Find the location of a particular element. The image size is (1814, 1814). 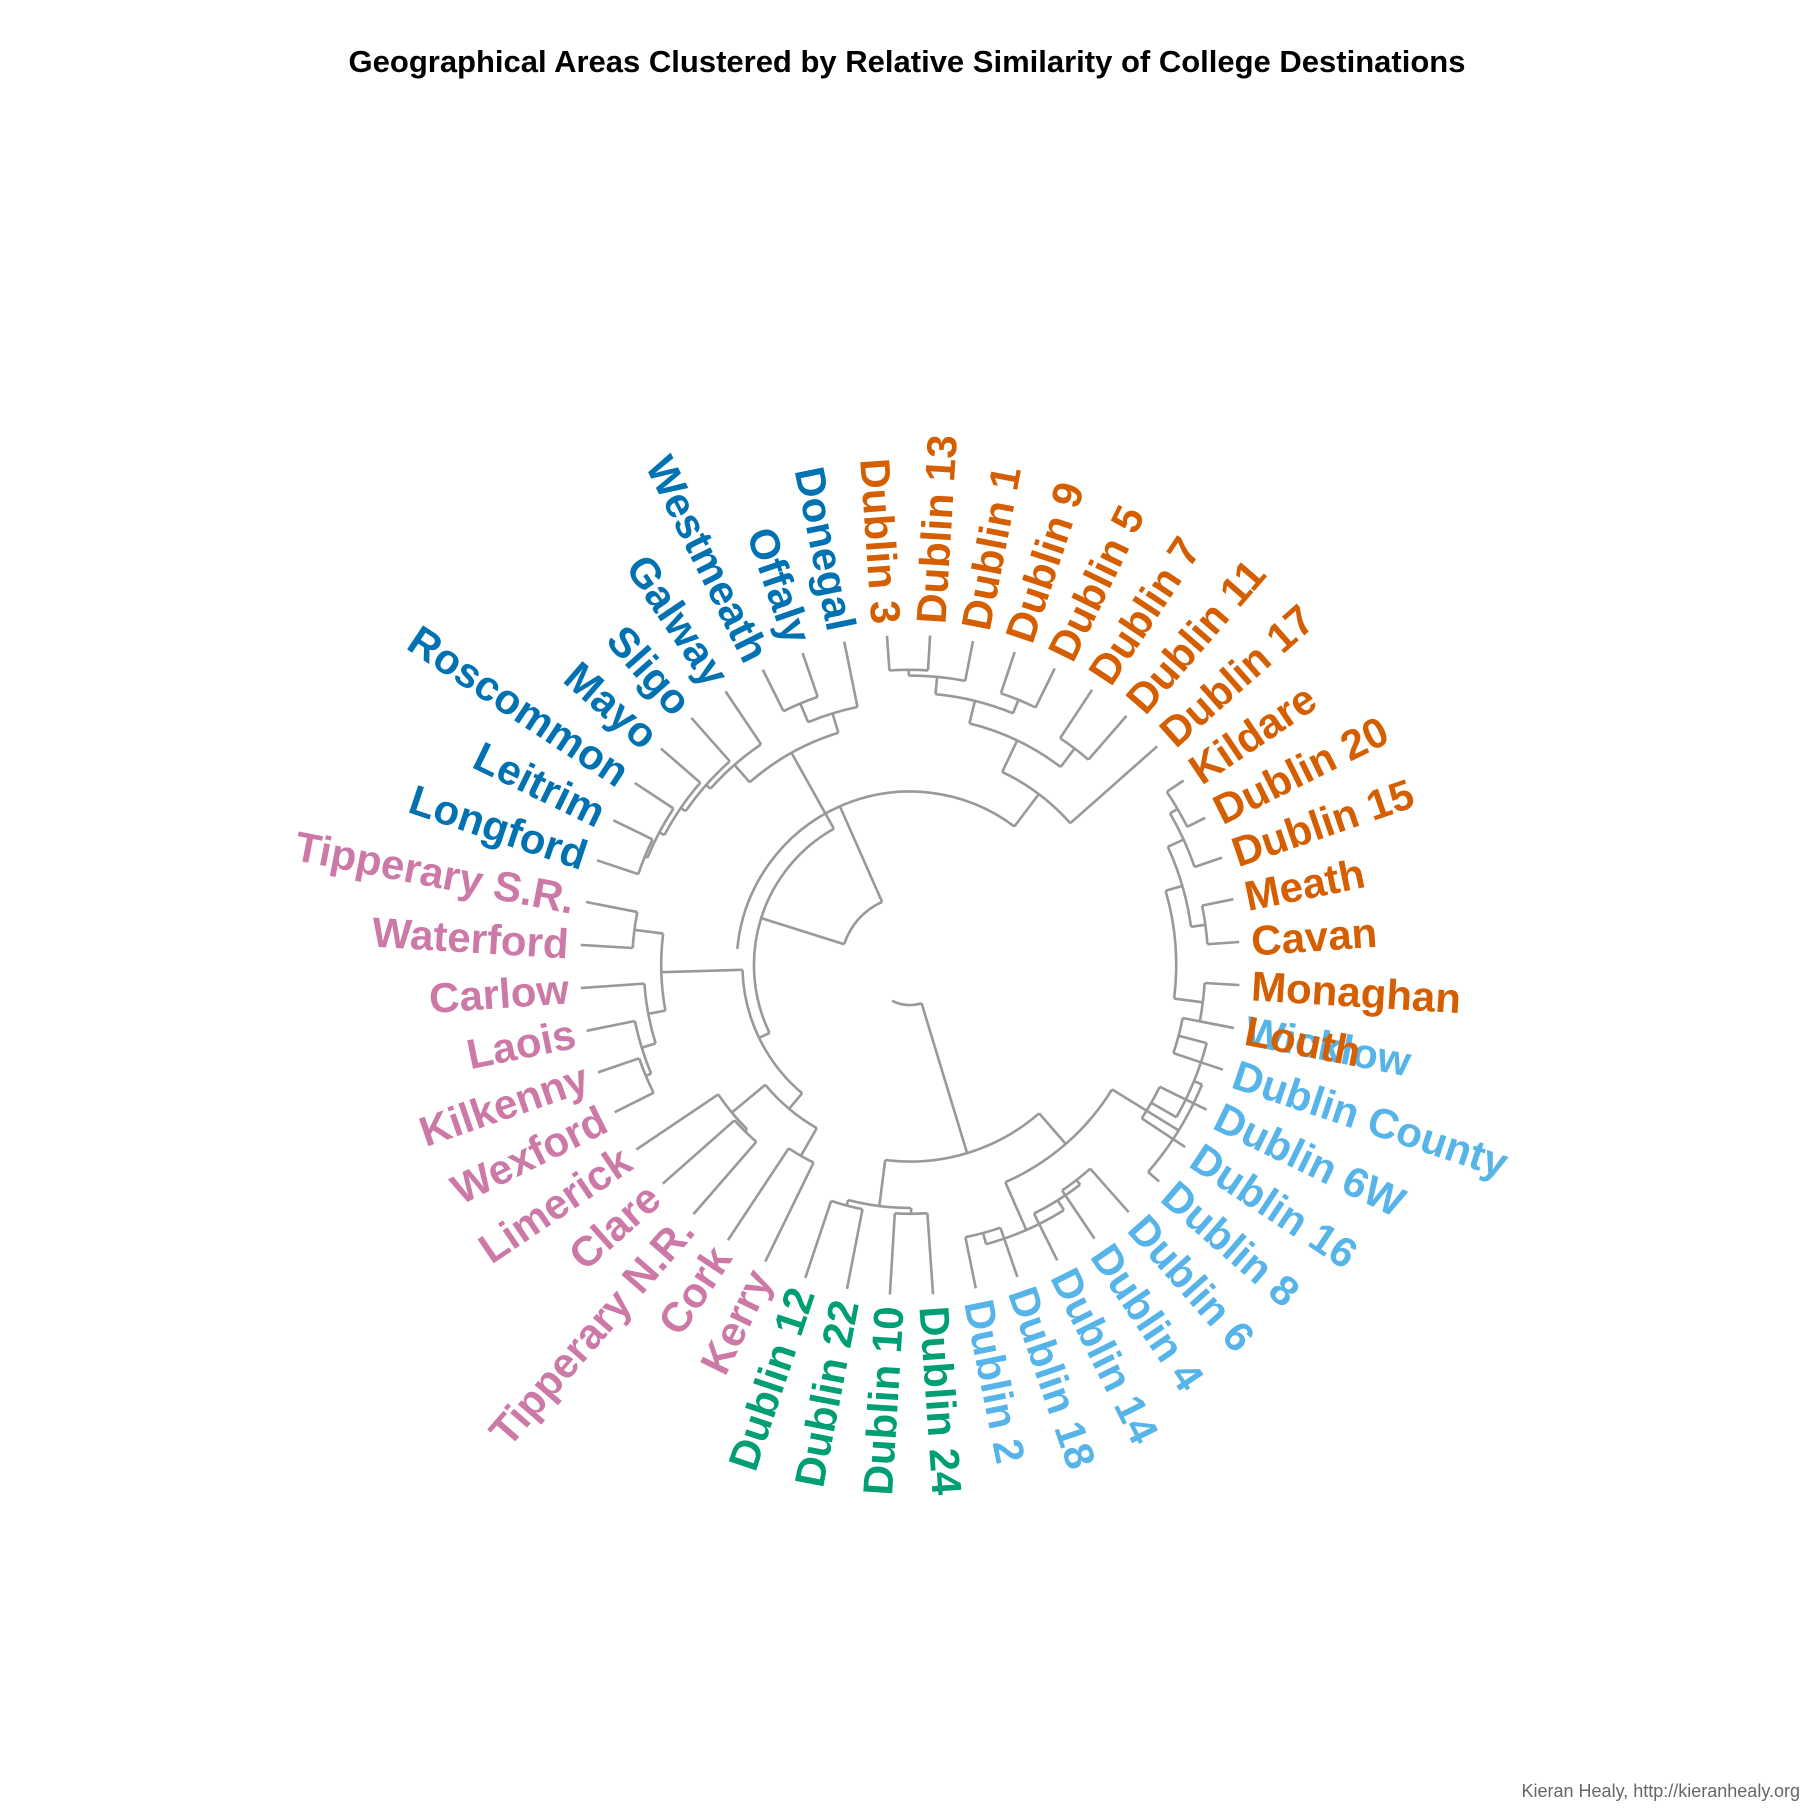

leaf-label: Dublin 10 is located at coordinates (883, 1401).